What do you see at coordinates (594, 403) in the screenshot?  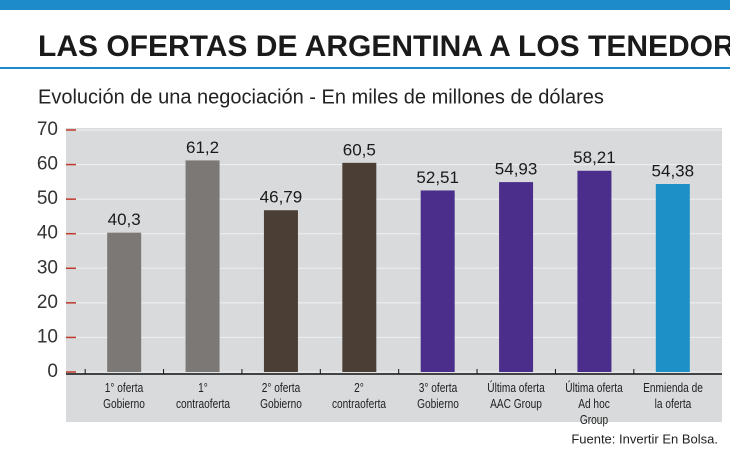 I see `x-tick-label: Última oferta Ad hoc Group` at bounding box center [594, 403].